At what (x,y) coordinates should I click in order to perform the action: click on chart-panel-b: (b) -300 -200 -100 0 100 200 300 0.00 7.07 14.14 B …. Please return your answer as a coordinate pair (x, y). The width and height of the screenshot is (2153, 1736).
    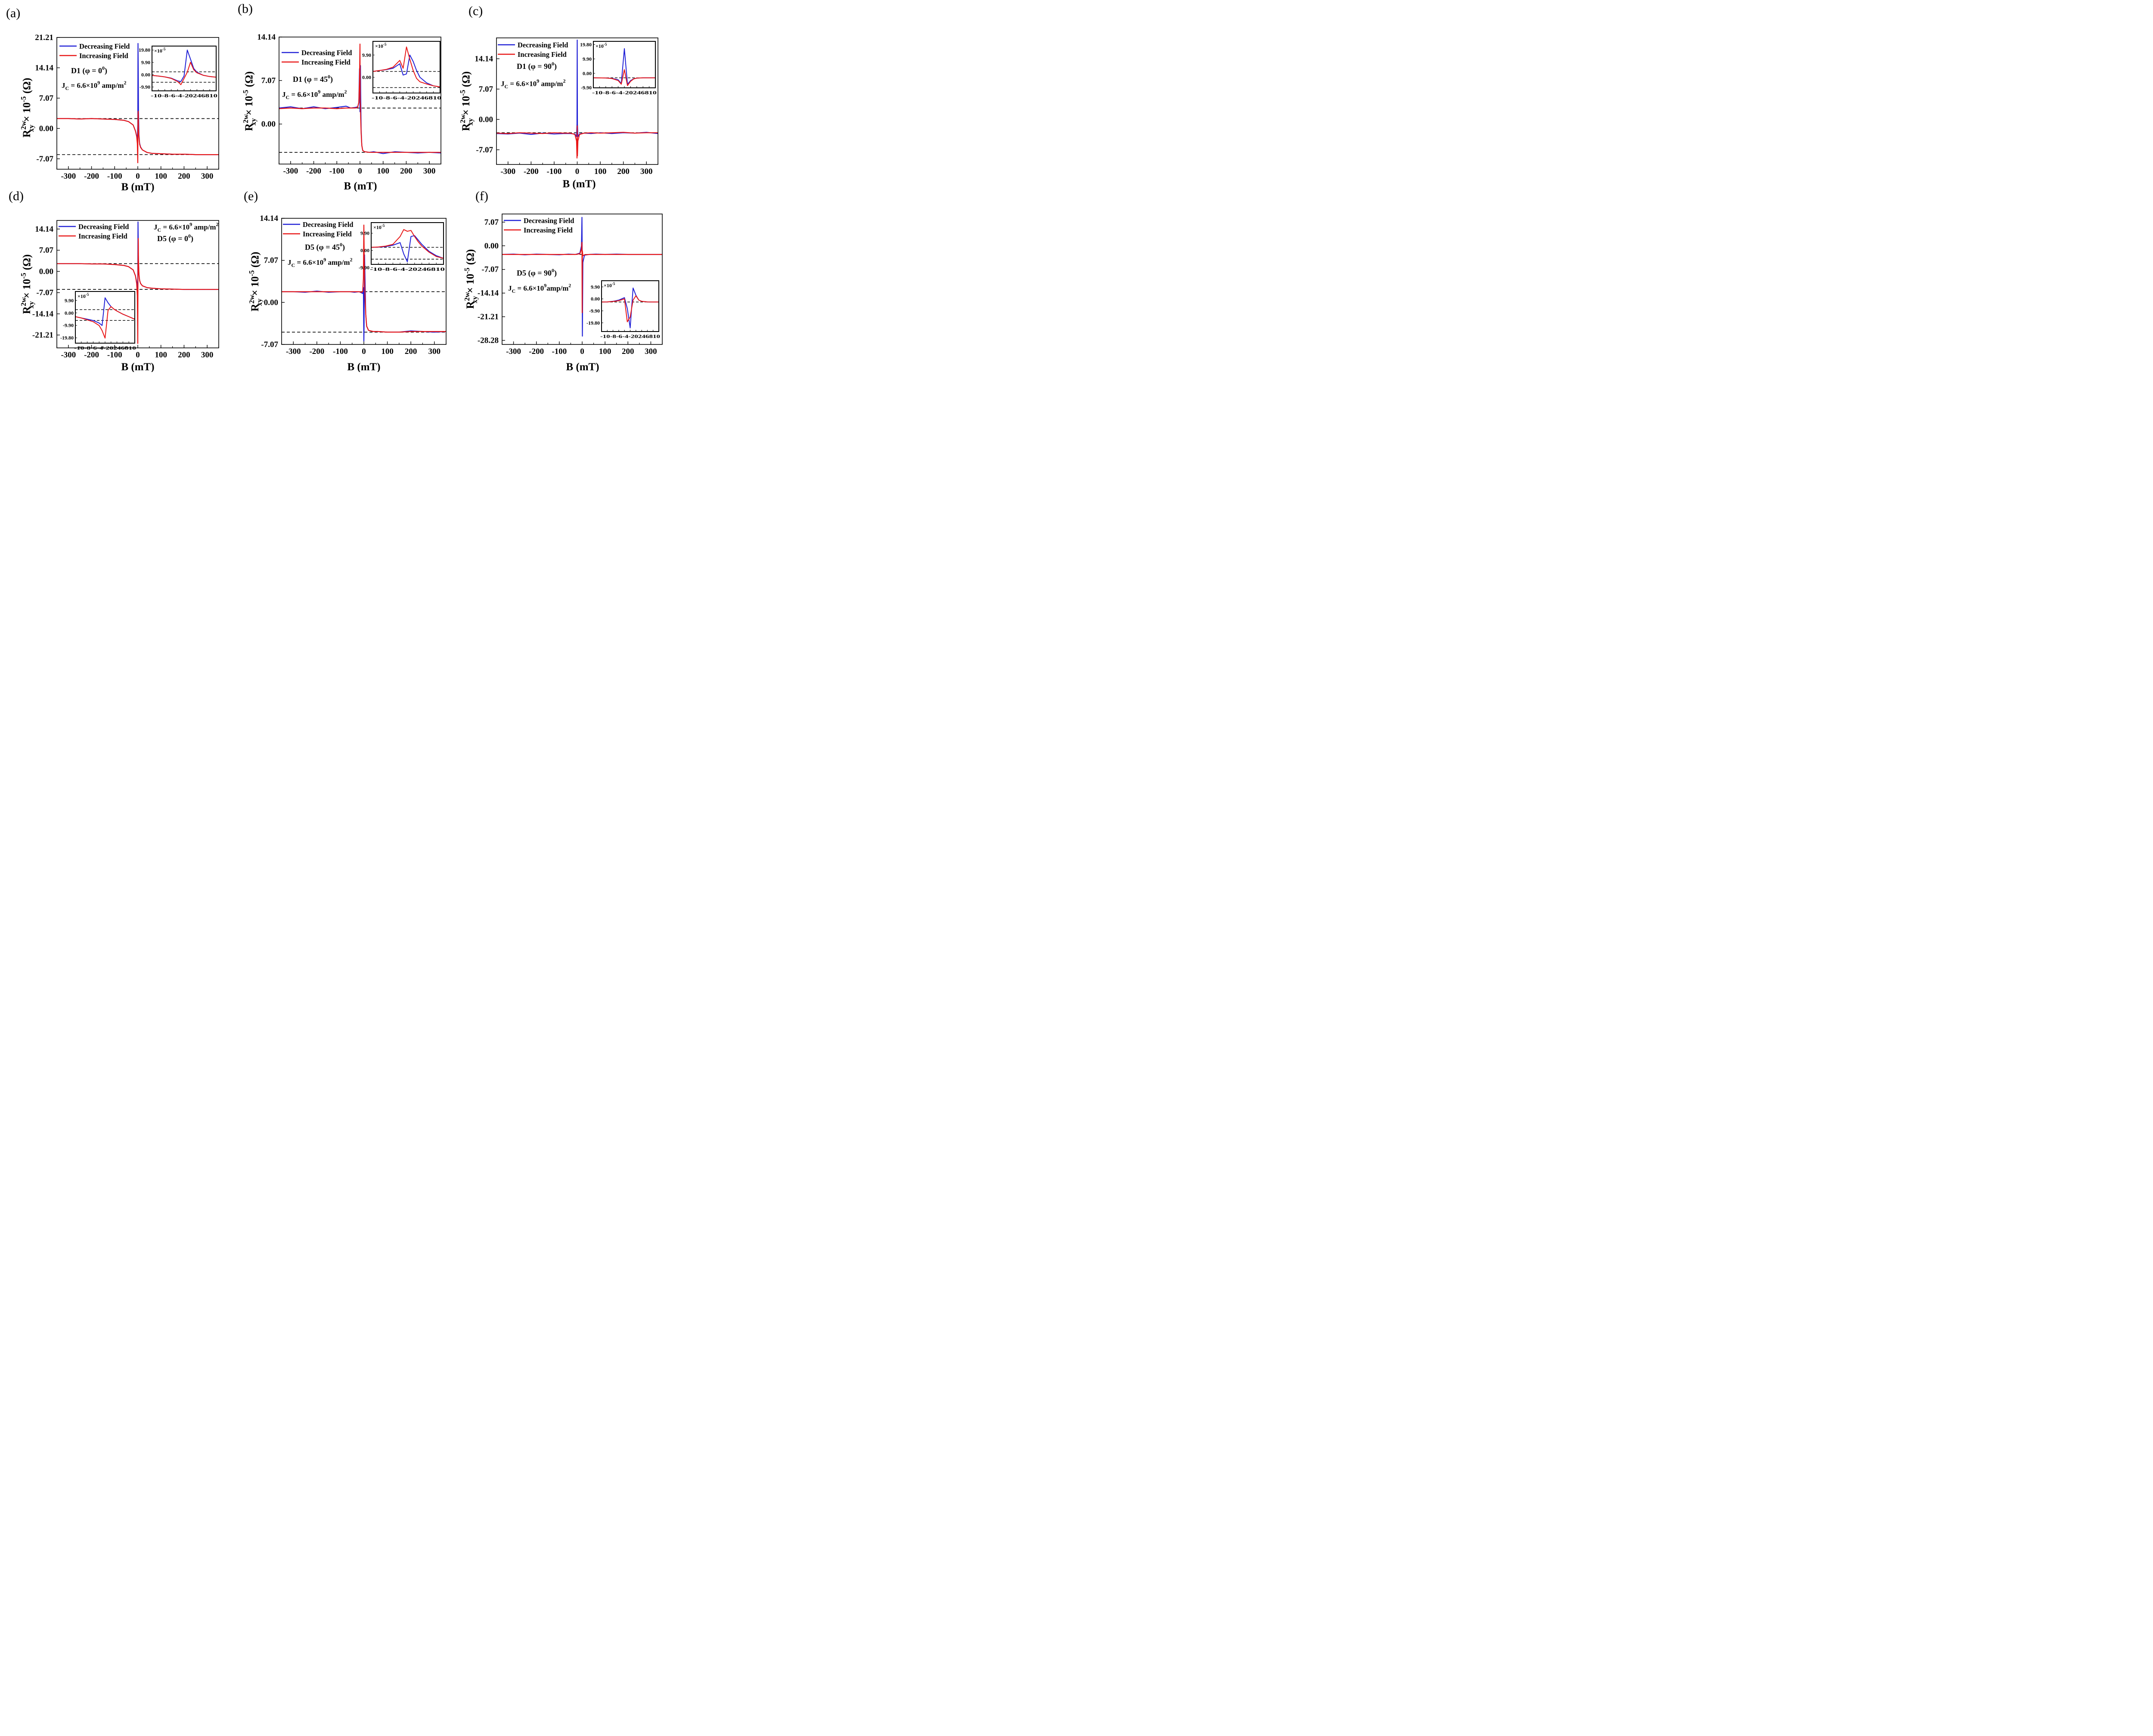
    Looking at the image, I should click on (339, 97).